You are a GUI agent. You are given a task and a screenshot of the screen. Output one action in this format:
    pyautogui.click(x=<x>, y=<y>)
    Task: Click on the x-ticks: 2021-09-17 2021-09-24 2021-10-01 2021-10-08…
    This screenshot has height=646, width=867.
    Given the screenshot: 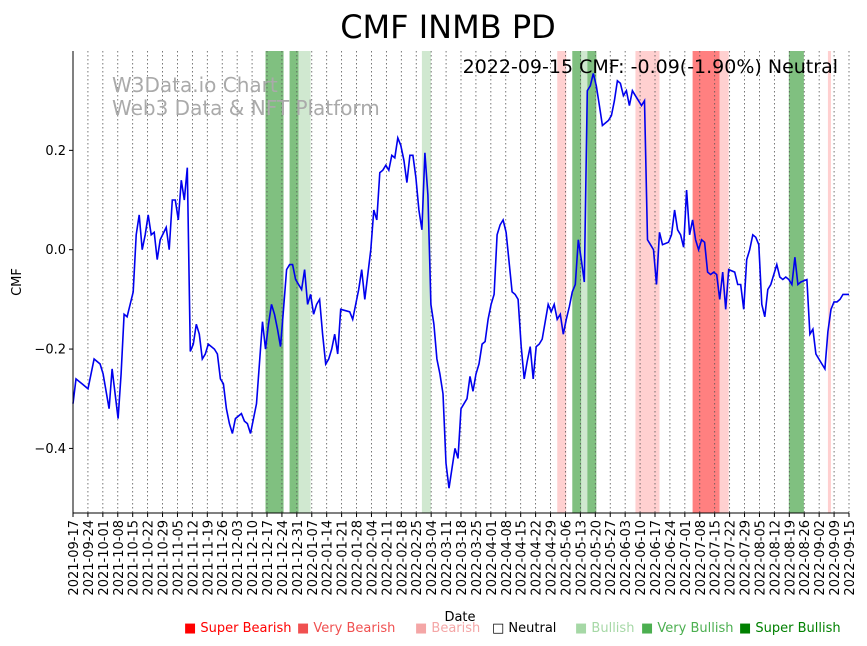 What is the action you would take?
    pyautogui.click(x=462, y=554)
    